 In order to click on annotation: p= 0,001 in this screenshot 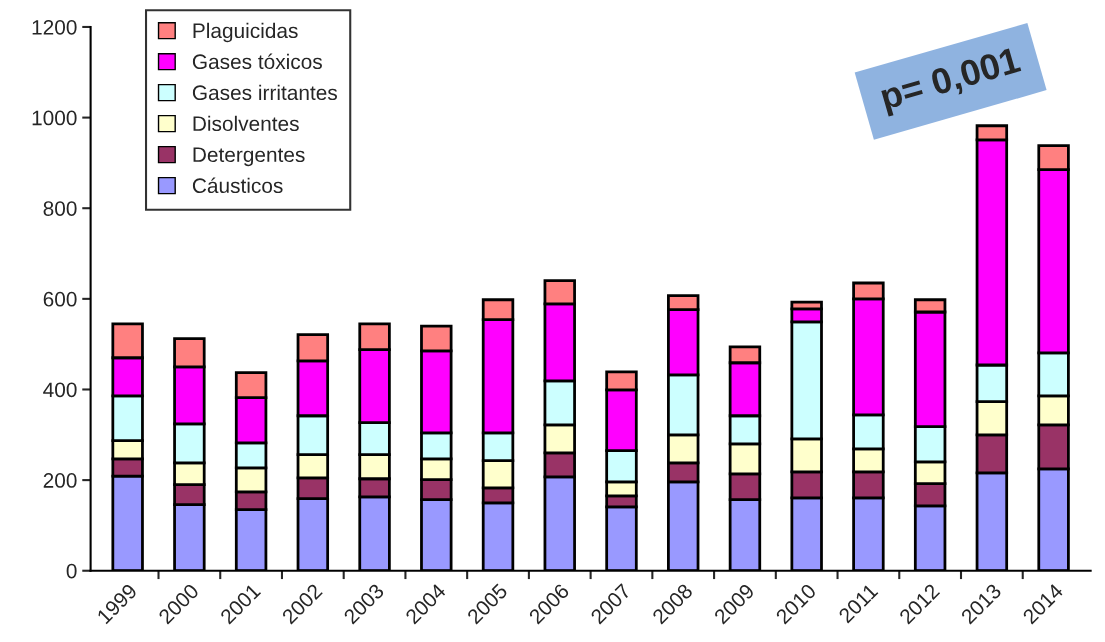, I will do `click(951, 81)`.